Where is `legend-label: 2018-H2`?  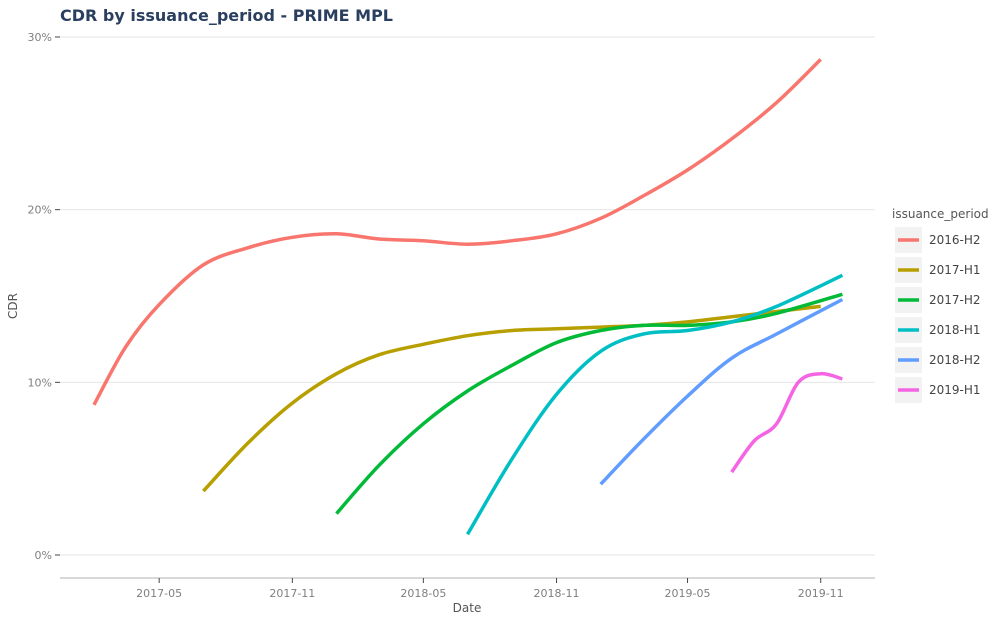
legend-label: 2018-H2 is located at coordinates (955, 360).